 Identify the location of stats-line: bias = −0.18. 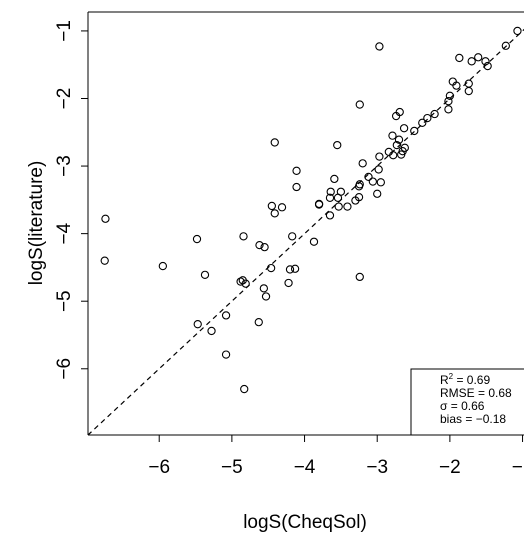
(473, 419).